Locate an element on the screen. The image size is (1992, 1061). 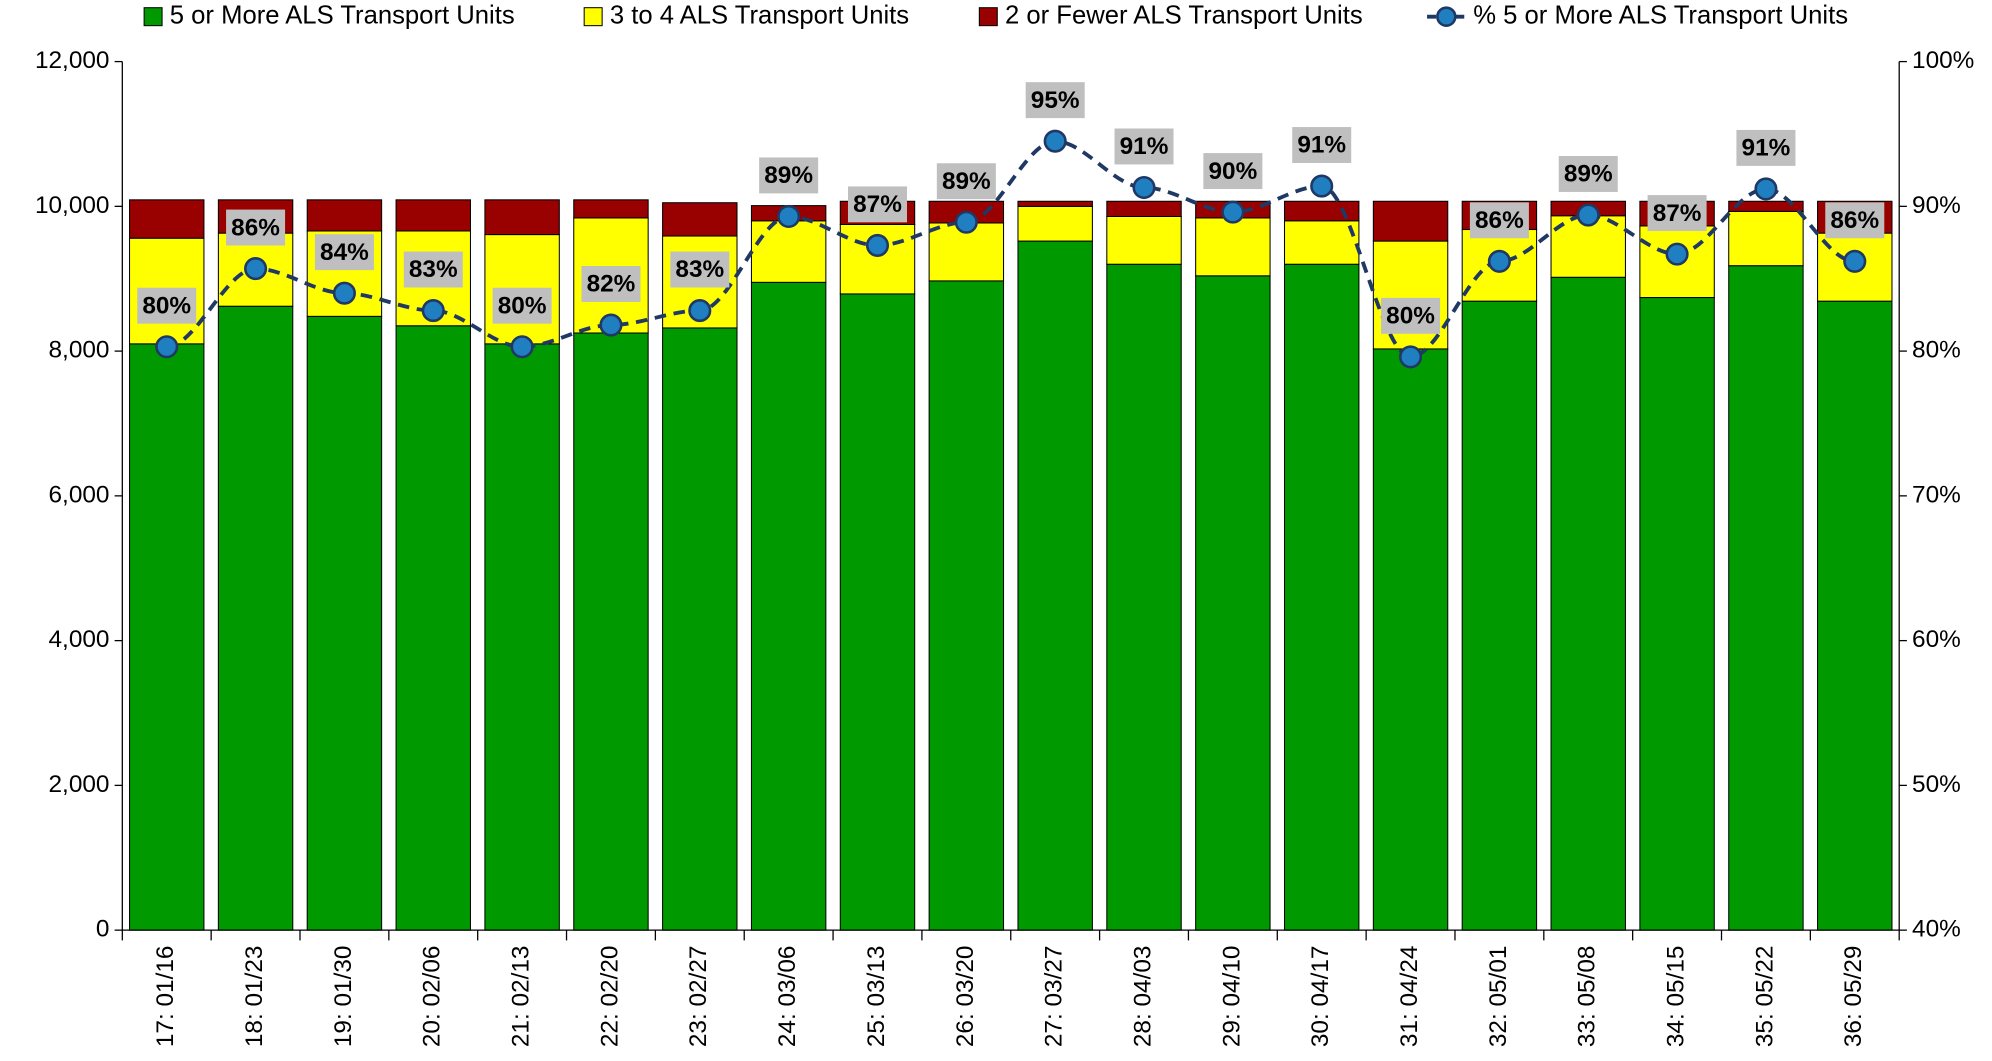
x-tick-label: 19: 01/30 is located at coordinates (343, 997).